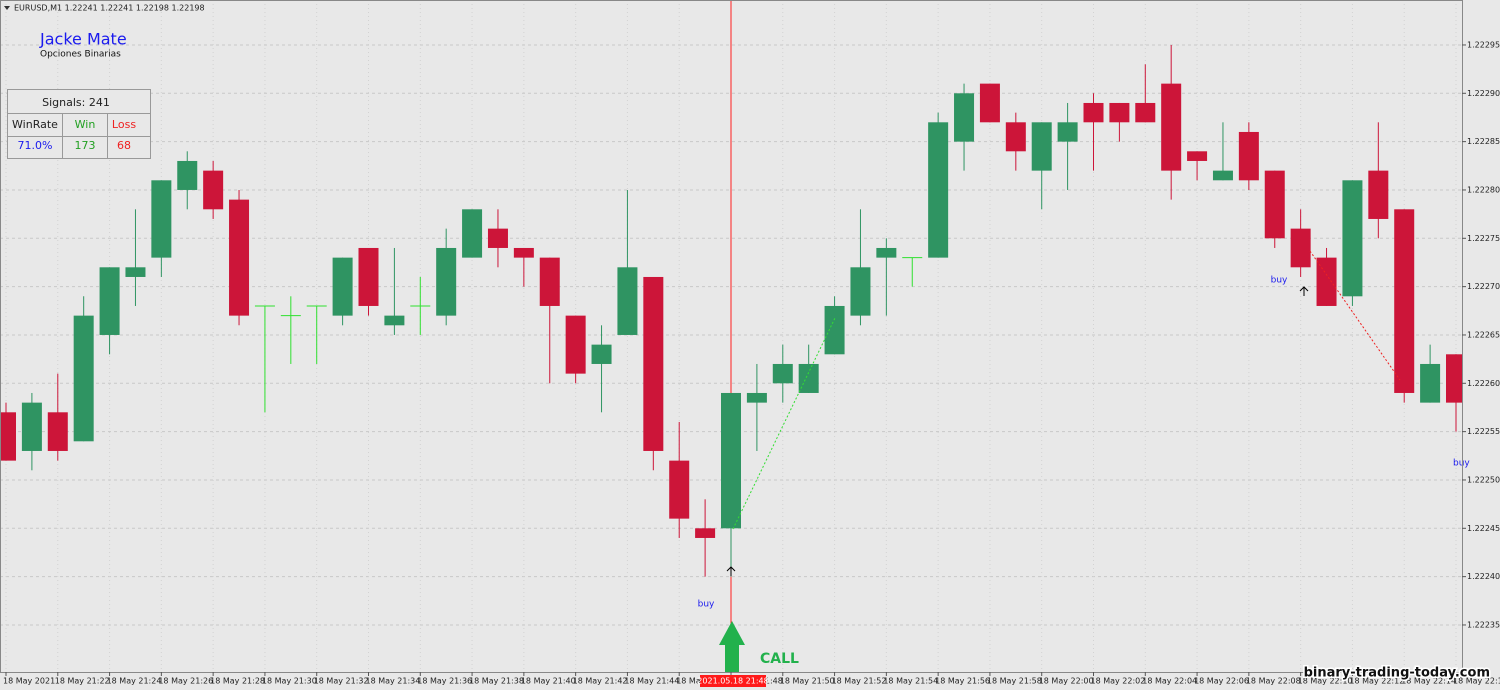  What do you see at coordinates (289, 681) in the screenshot?
I see `x-tick-label: 18 May 21:30` at bounding box center [289, 681].